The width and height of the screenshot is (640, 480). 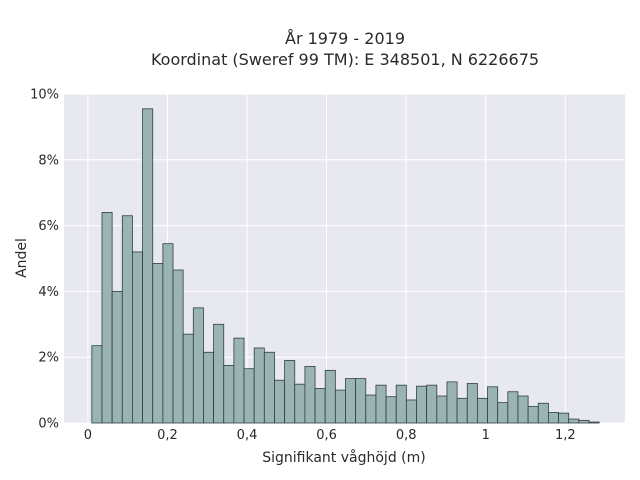 I want to click on y-tick-label: 6%, so click(x=48, y=226).